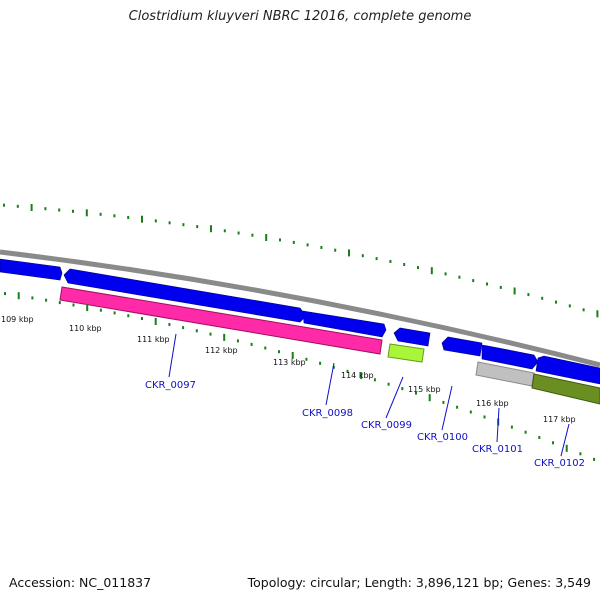 The height and width of the screenshot is (600, 600). Describe the element at coordinates (170, 385) in the screenshot. I see `gene-locus-tag: CKR_0097` at that location.